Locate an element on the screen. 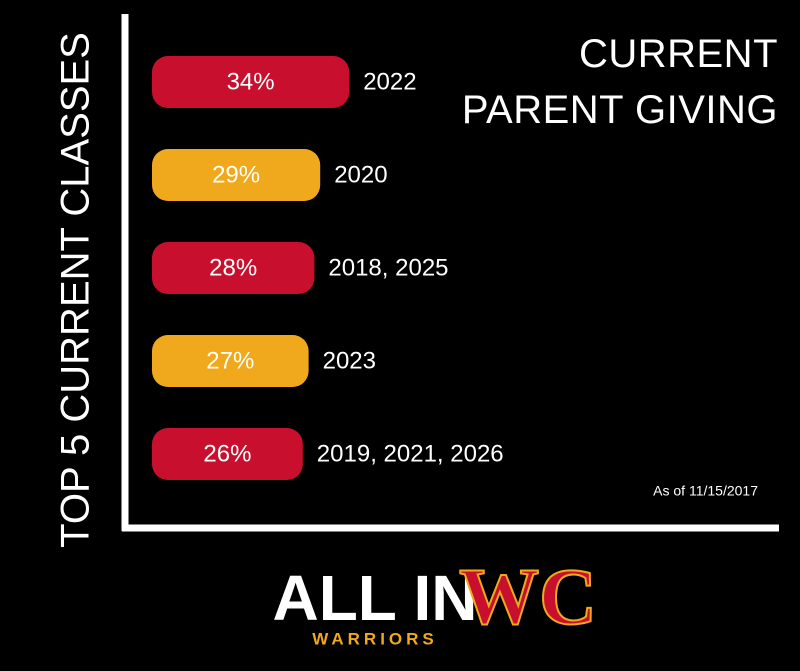 This screenshot has height=671, width=800. logo-subtext: WARRIORS is located at coordinates (375, 638).